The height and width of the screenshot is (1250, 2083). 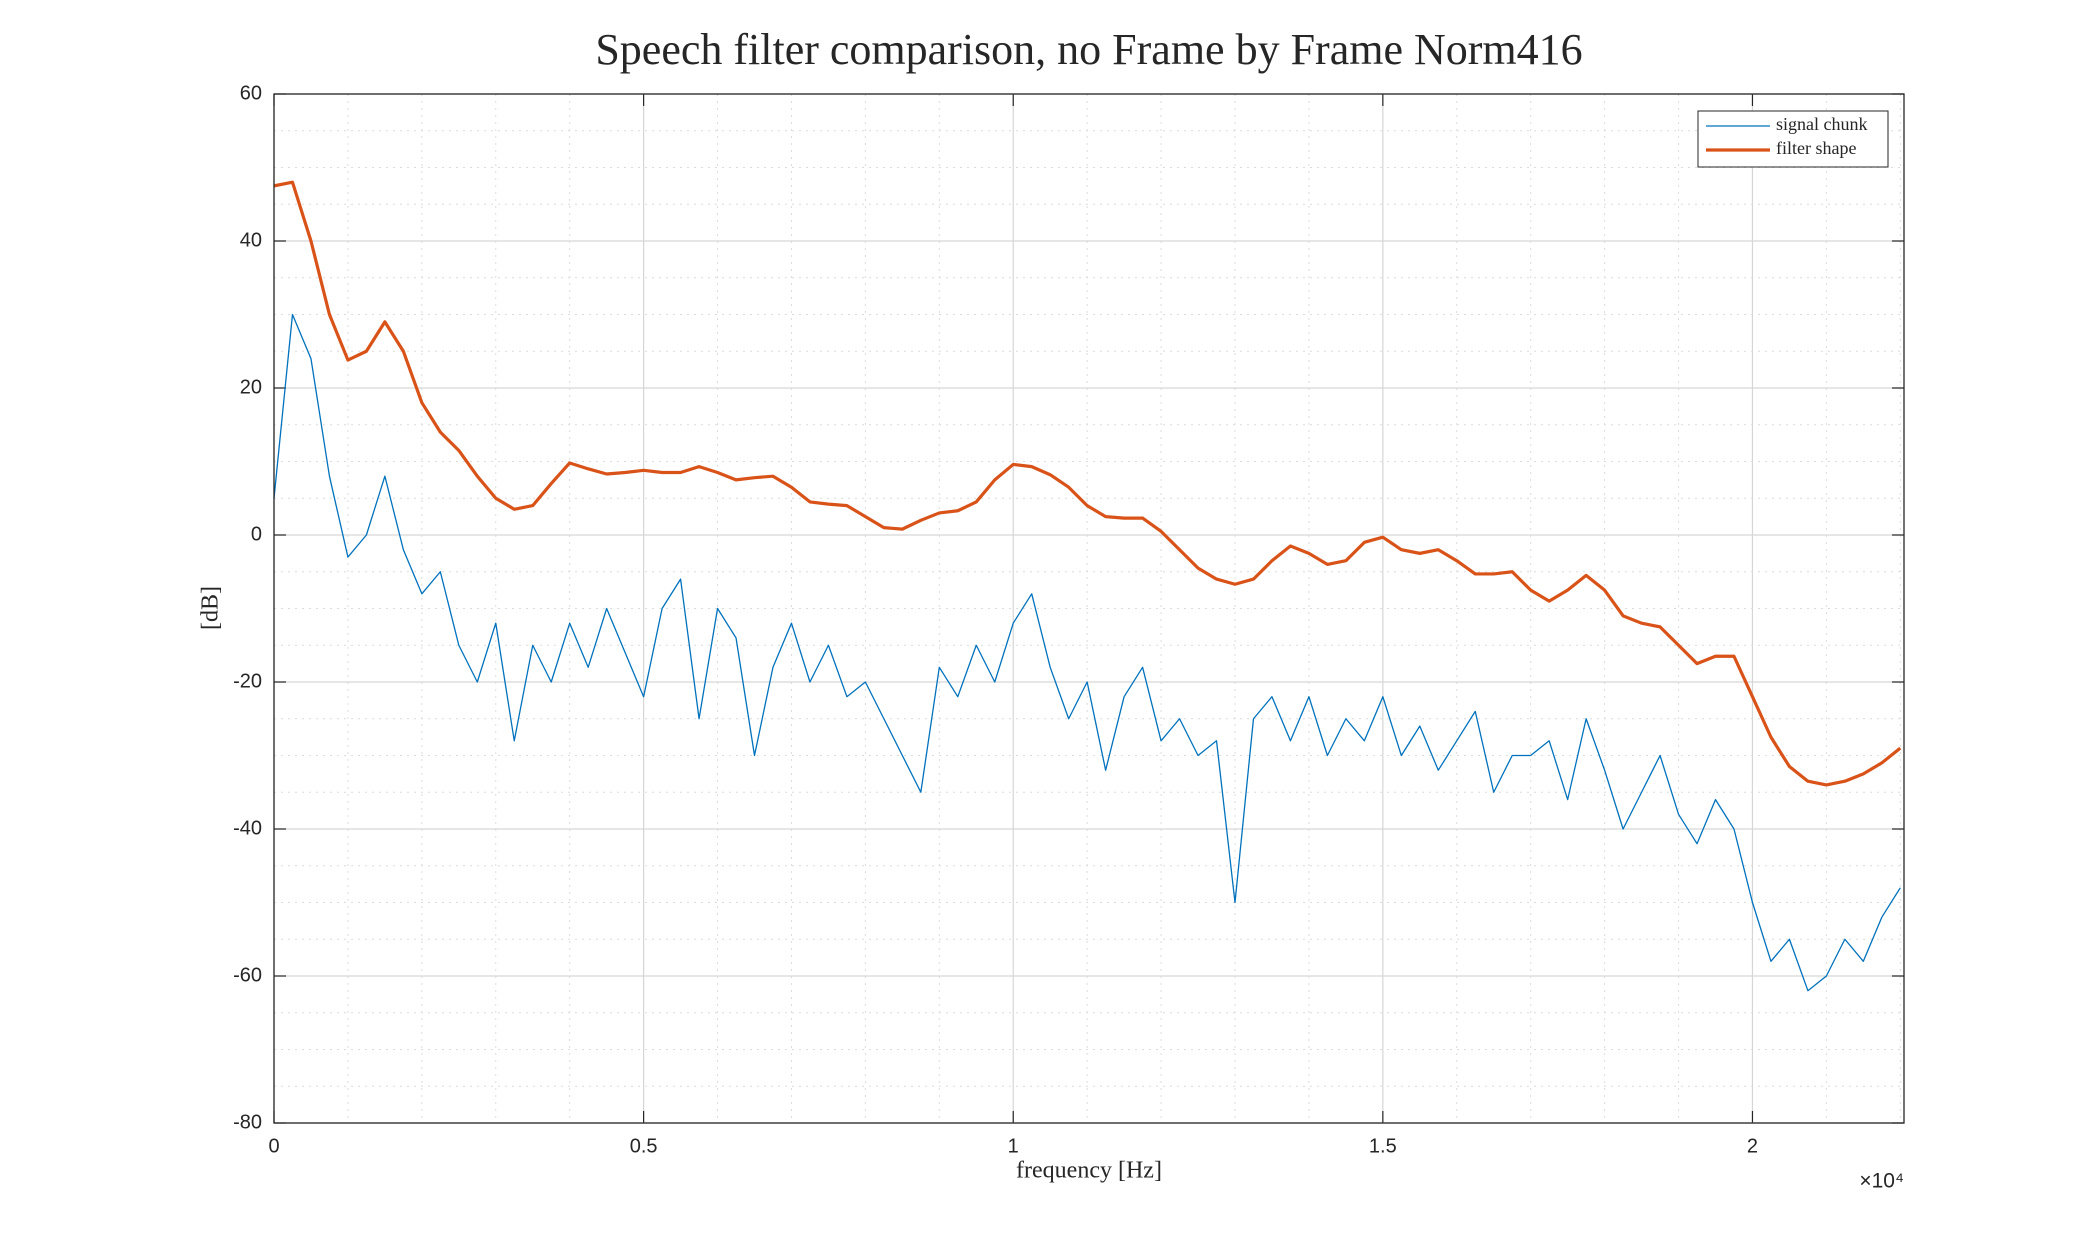 I want to click on x-tick-label: 1.5, so click(x=1383, y=1146).